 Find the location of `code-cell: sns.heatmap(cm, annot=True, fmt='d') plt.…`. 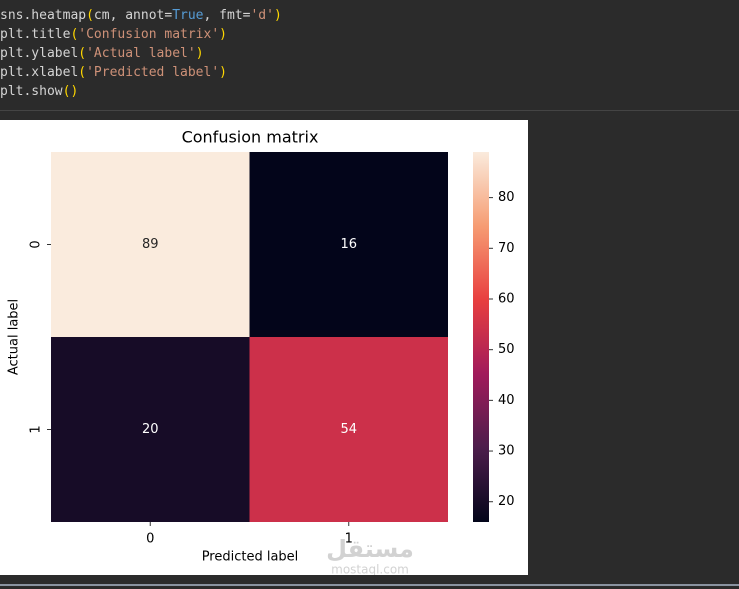

code-cell: sns.heatmap(cm, annot=True, fmt='d') plt.… is located at coordinates (141, 53).